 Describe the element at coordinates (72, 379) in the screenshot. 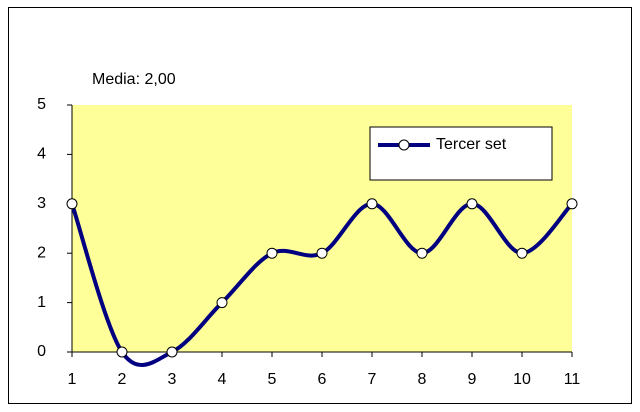

I see `x-tick-label: 1` at that location.